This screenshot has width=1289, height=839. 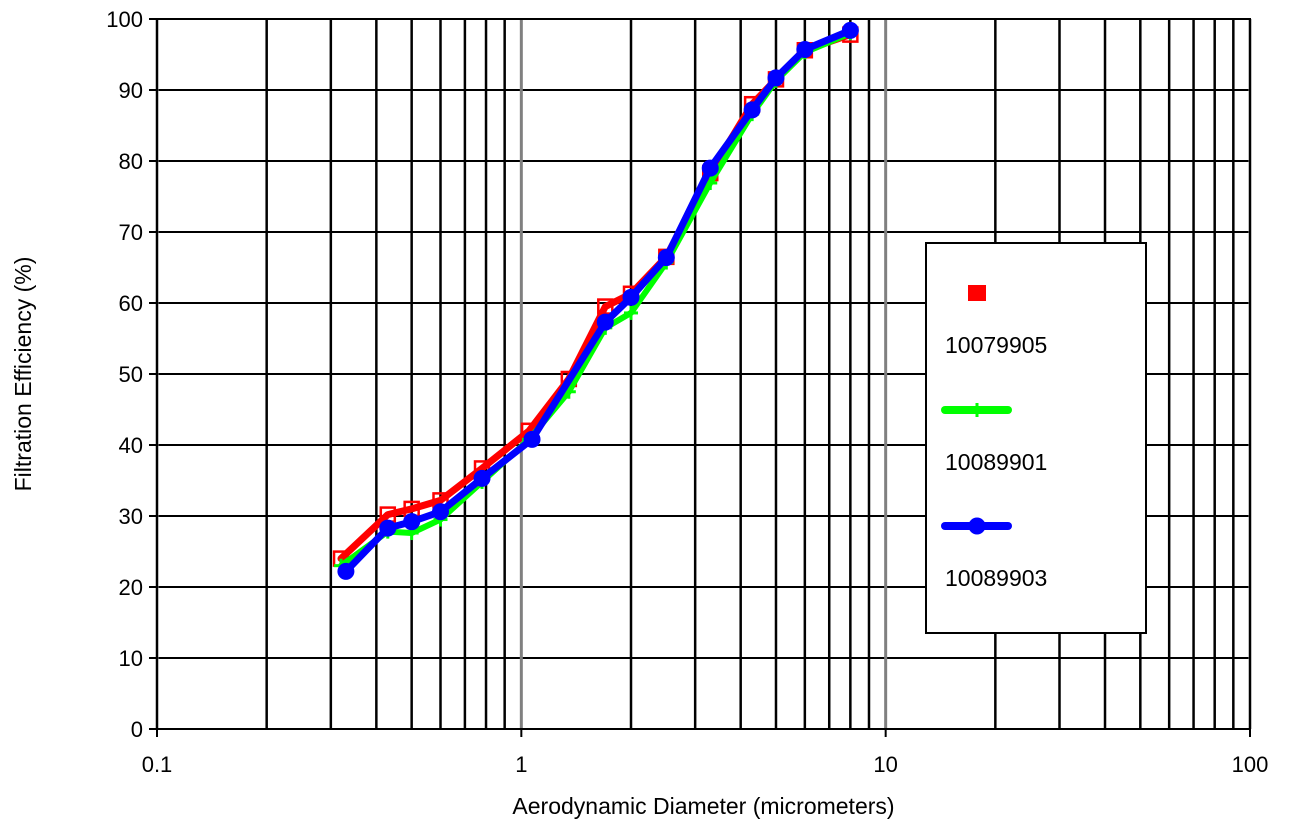 What do you see at coordinates (996, 462) in the screenshot?
I see `legend-label: 10089901` at bounding box center [996, 462].